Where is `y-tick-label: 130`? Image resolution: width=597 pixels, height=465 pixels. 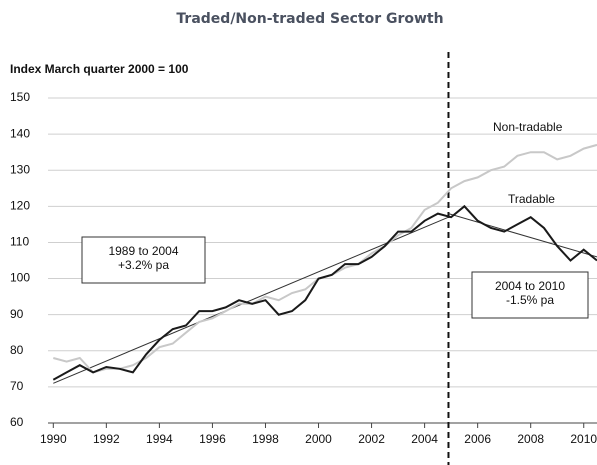
y-tick-label: 130 is located at coordinates (20, 169).